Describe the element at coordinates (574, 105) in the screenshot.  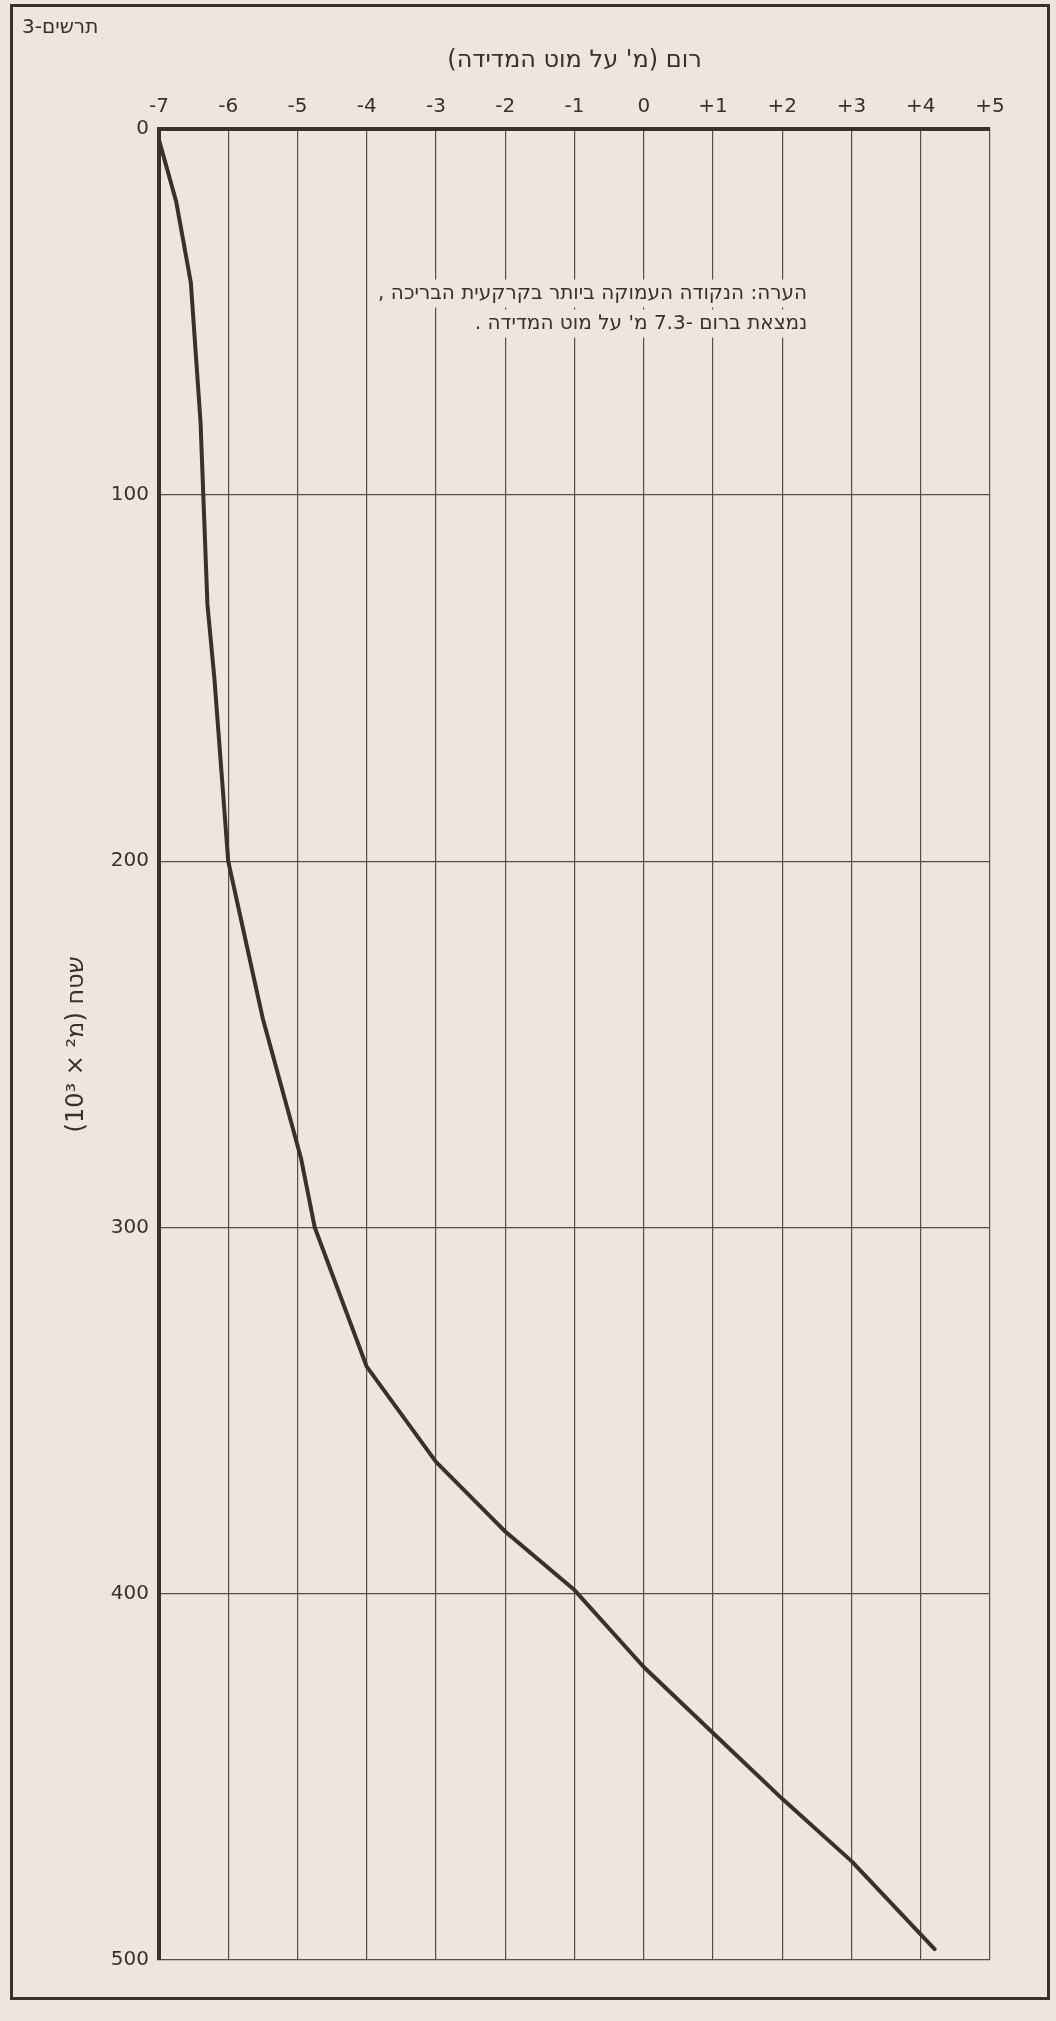
I see `x-tick-label: -1` at that location.